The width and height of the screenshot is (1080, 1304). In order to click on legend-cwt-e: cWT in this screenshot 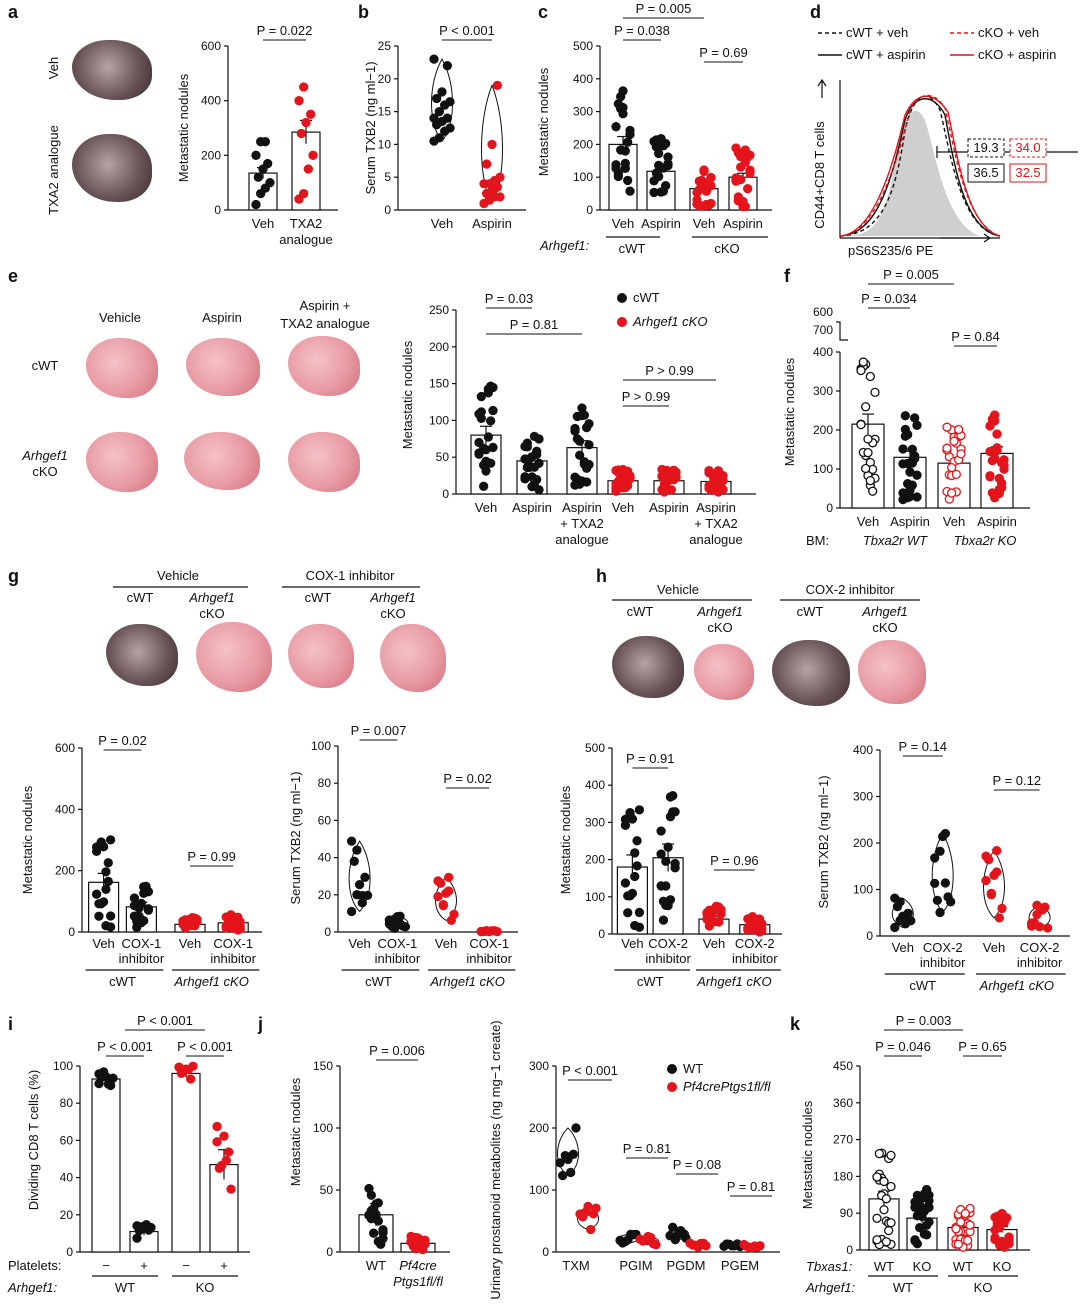, I will do `click(646, 297)`.